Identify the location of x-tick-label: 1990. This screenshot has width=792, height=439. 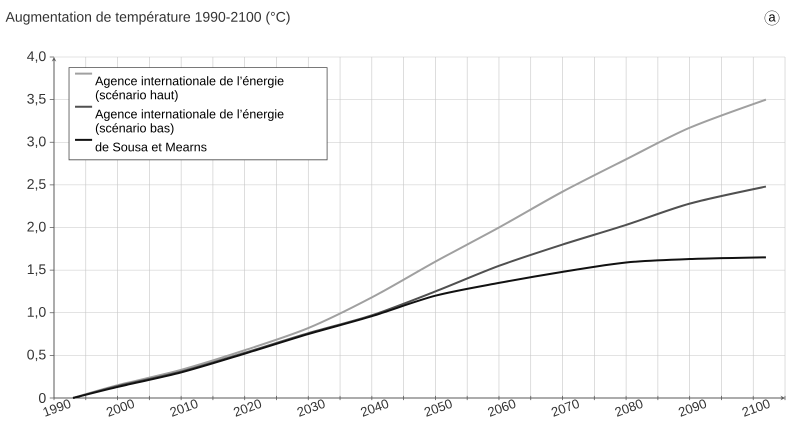
(56, 408).